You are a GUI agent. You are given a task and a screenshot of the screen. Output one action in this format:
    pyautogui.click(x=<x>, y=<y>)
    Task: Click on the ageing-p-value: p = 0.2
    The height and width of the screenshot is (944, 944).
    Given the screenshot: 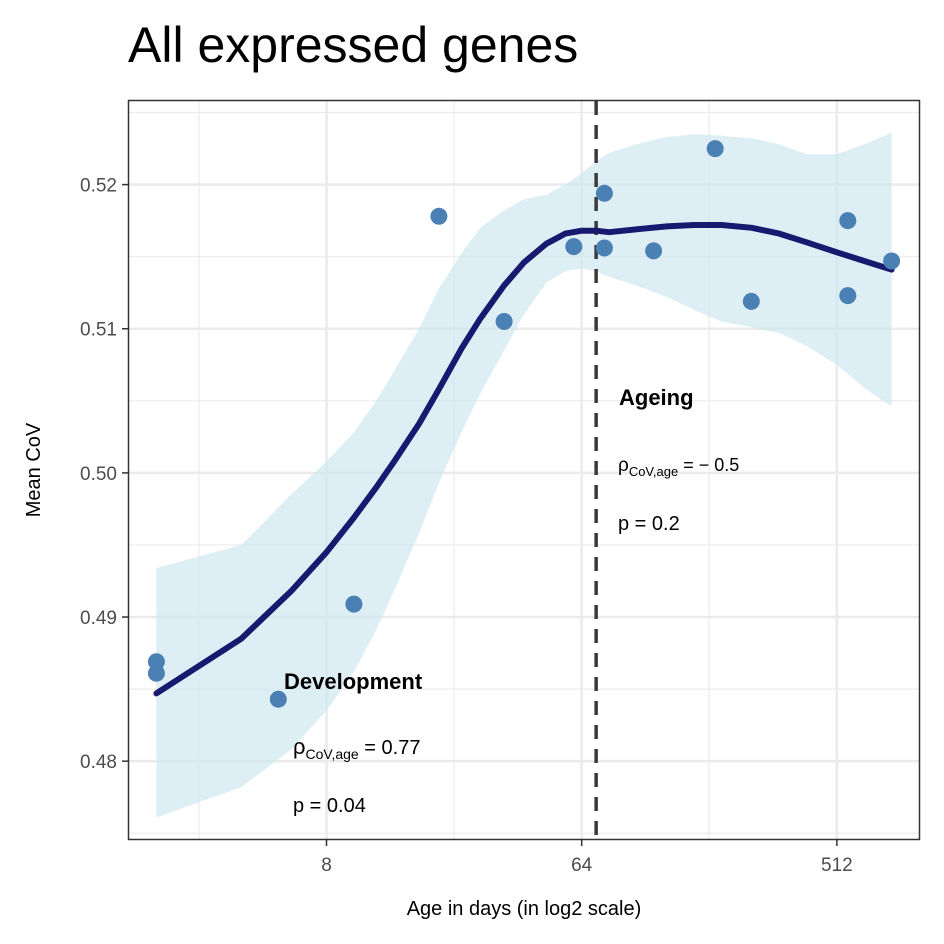 What is the action you would take?
    pyautogui.click(x=649, y=524)
    